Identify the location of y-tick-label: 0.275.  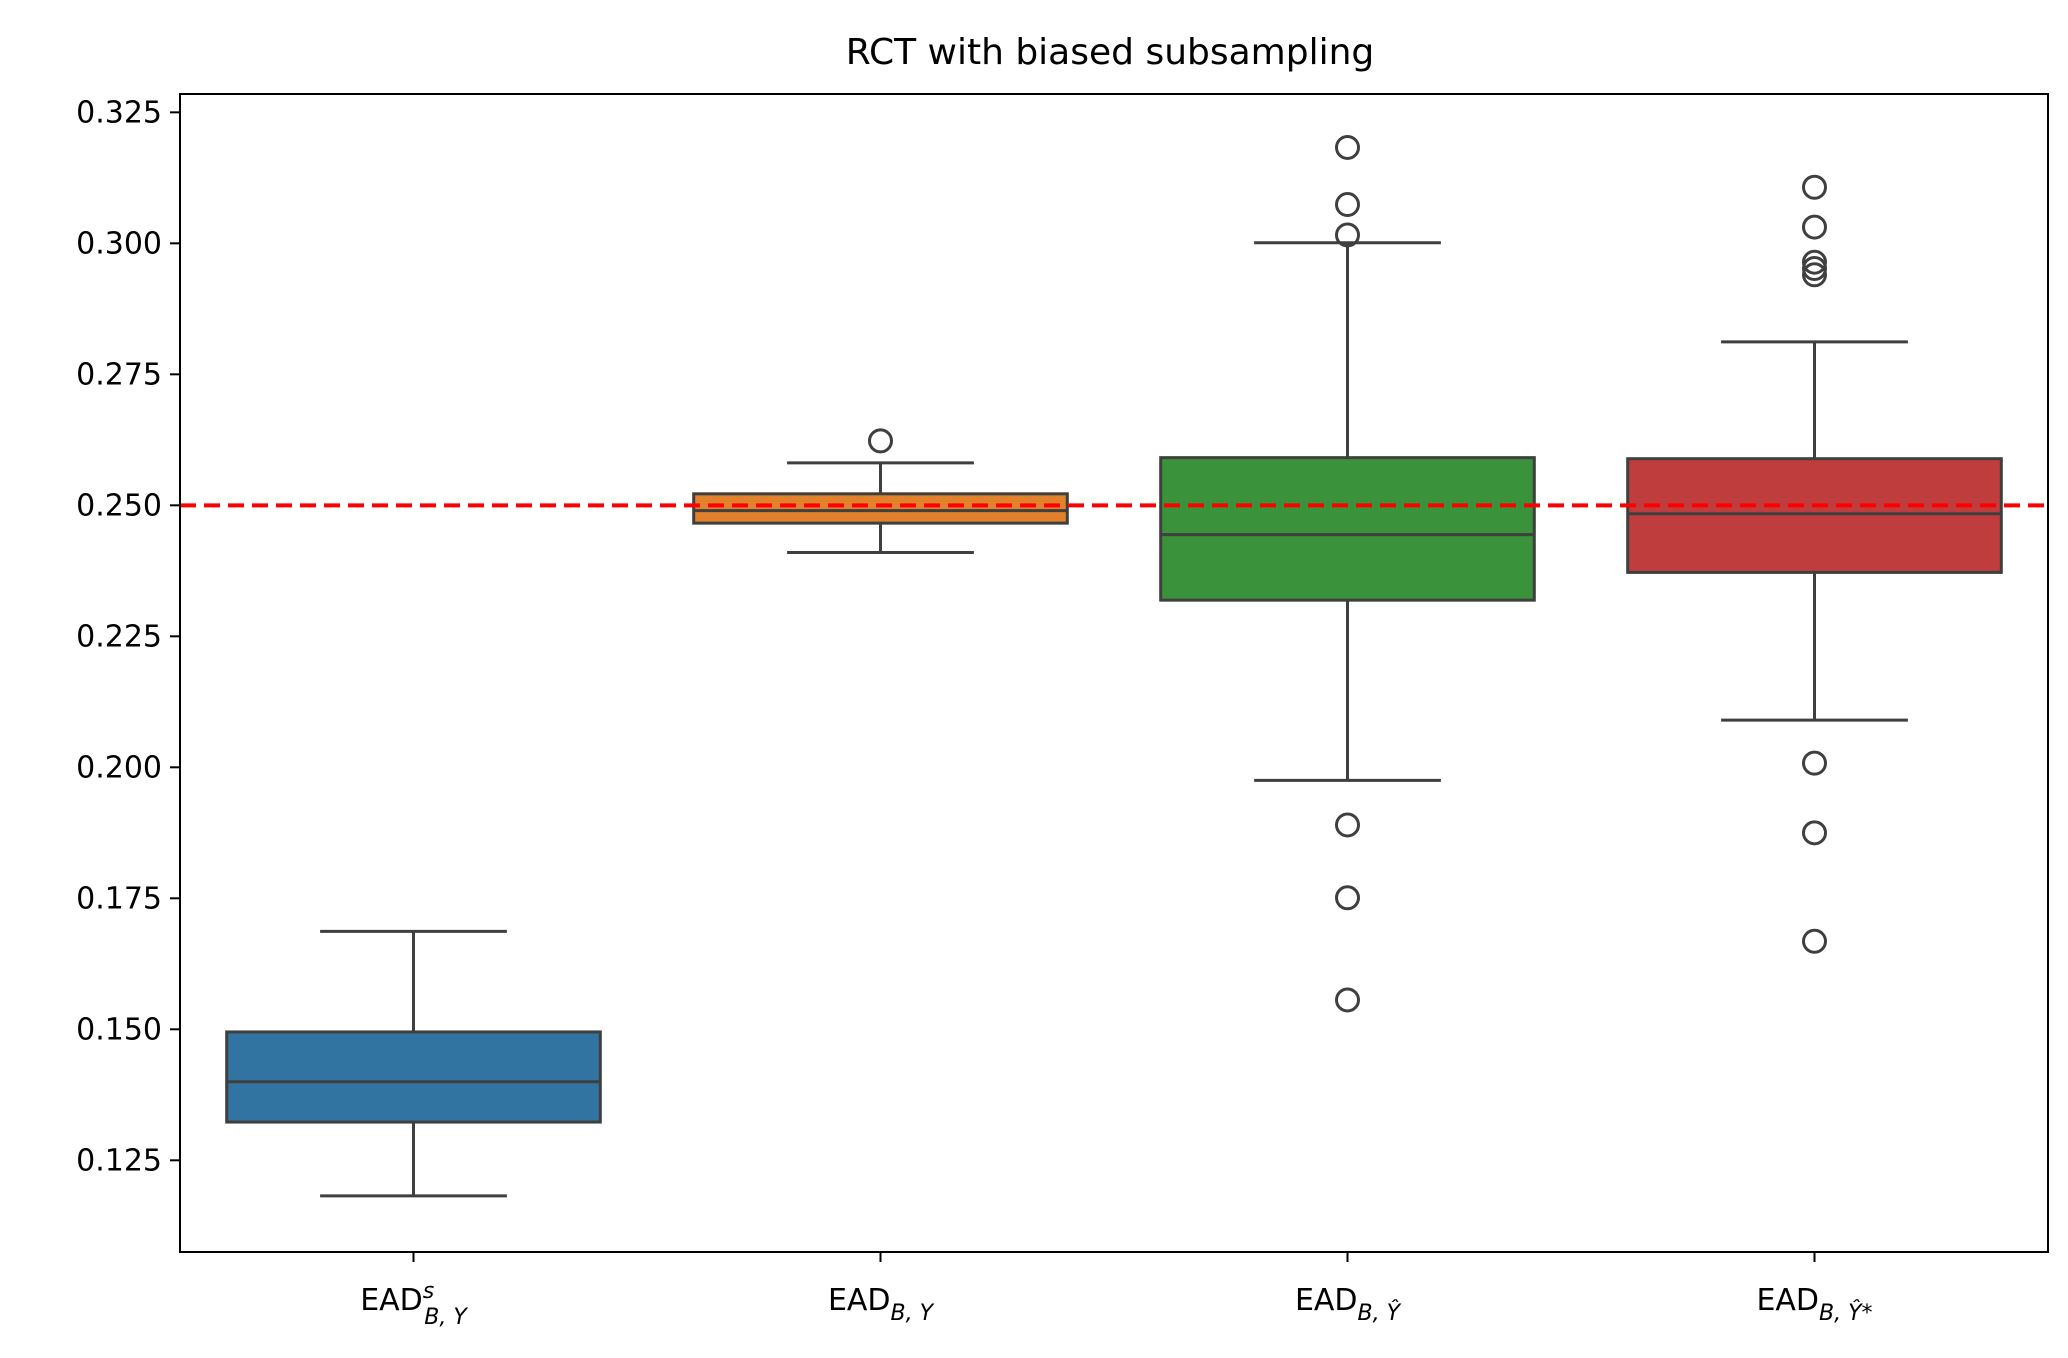
(119, 374).